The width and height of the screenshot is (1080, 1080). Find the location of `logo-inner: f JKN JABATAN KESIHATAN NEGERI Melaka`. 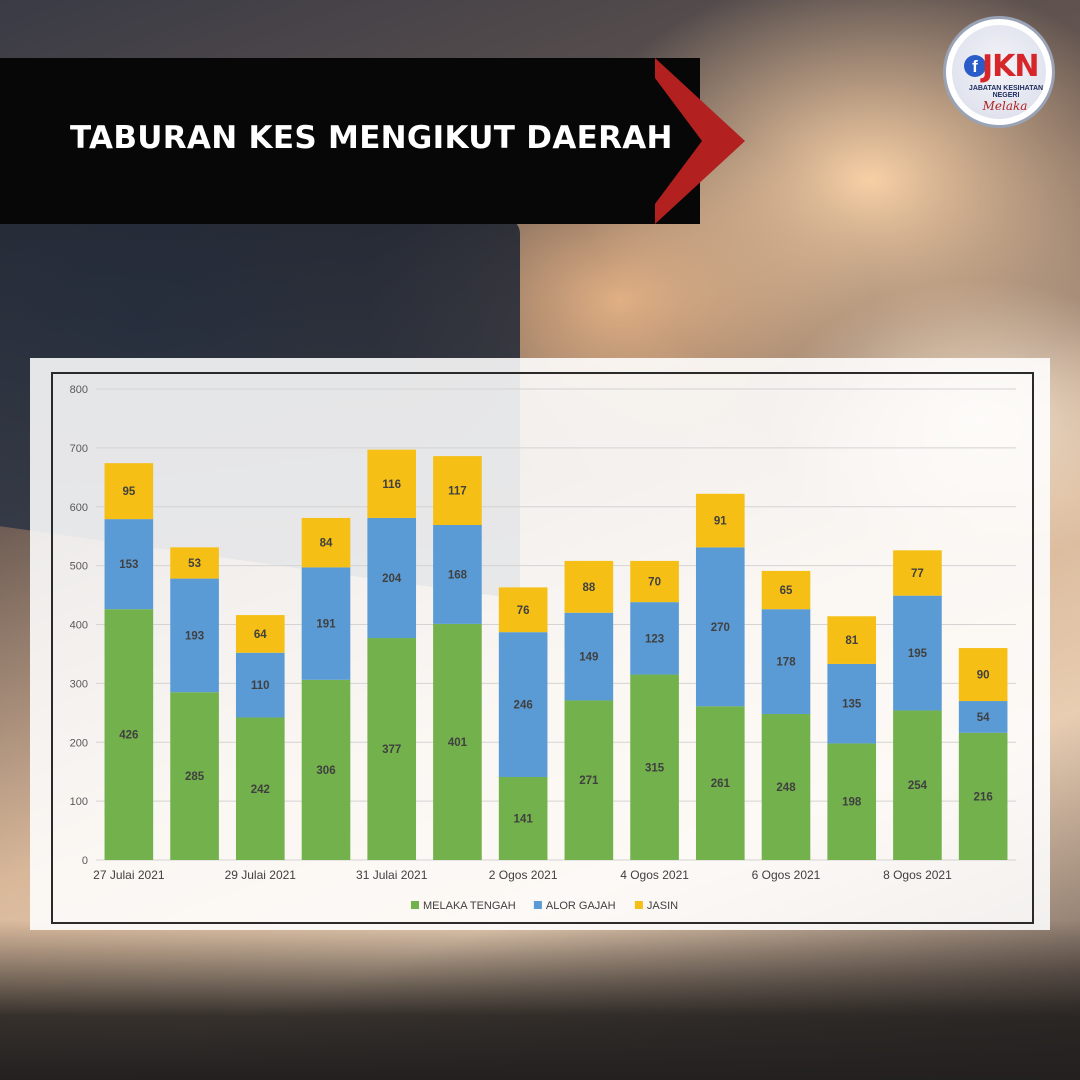

logo-inner: f JKN JABATAN KESIHATAN NEGERI Melaka is located at coordinates (999, 72).